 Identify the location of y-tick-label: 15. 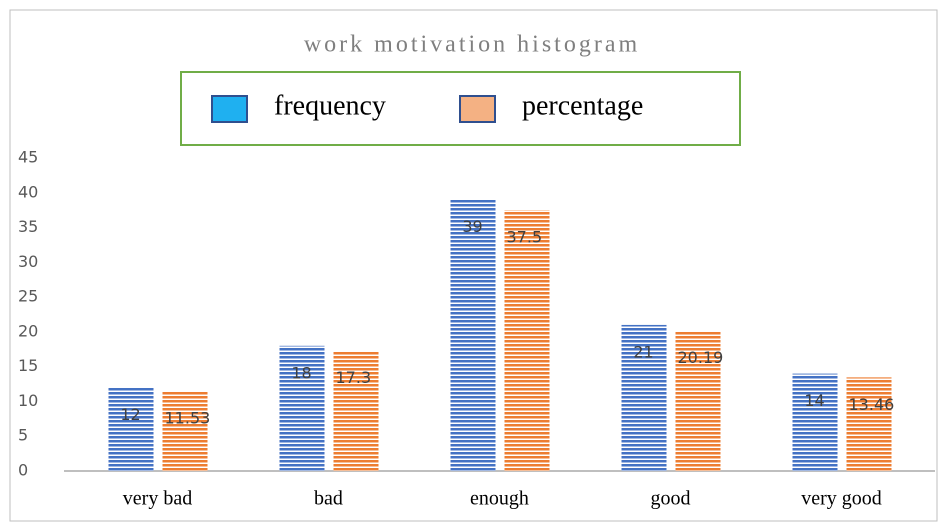
(28, 365).